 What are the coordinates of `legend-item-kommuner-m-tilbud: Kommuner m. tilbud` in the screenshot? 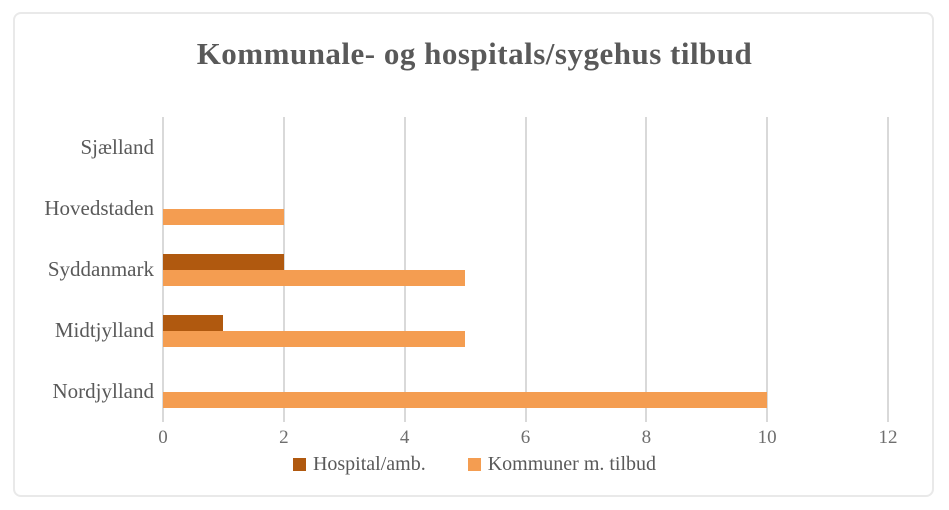 It's located at (562, 464).